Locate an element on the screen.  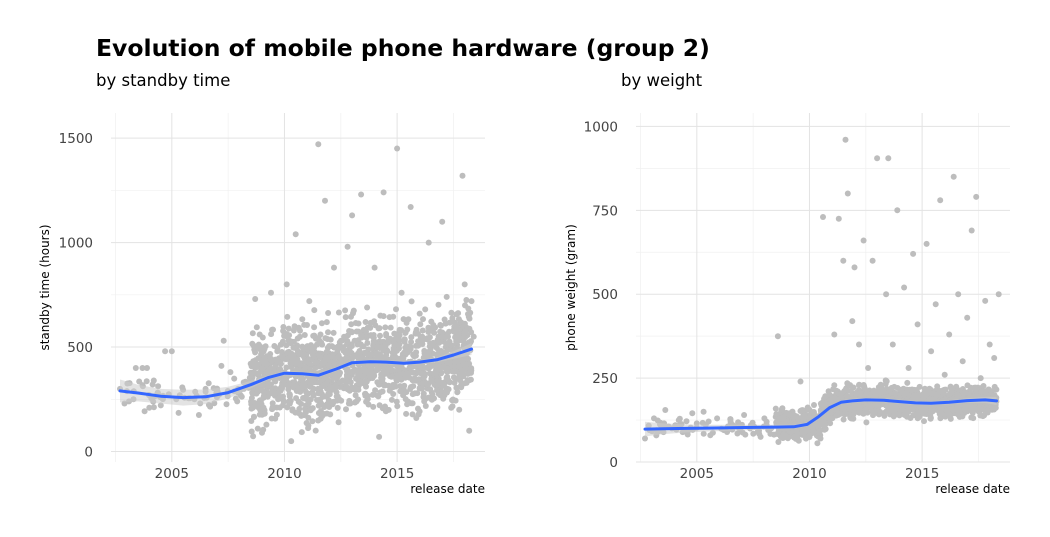
y-tick-label: 500 is located at coordinates (80, 348).